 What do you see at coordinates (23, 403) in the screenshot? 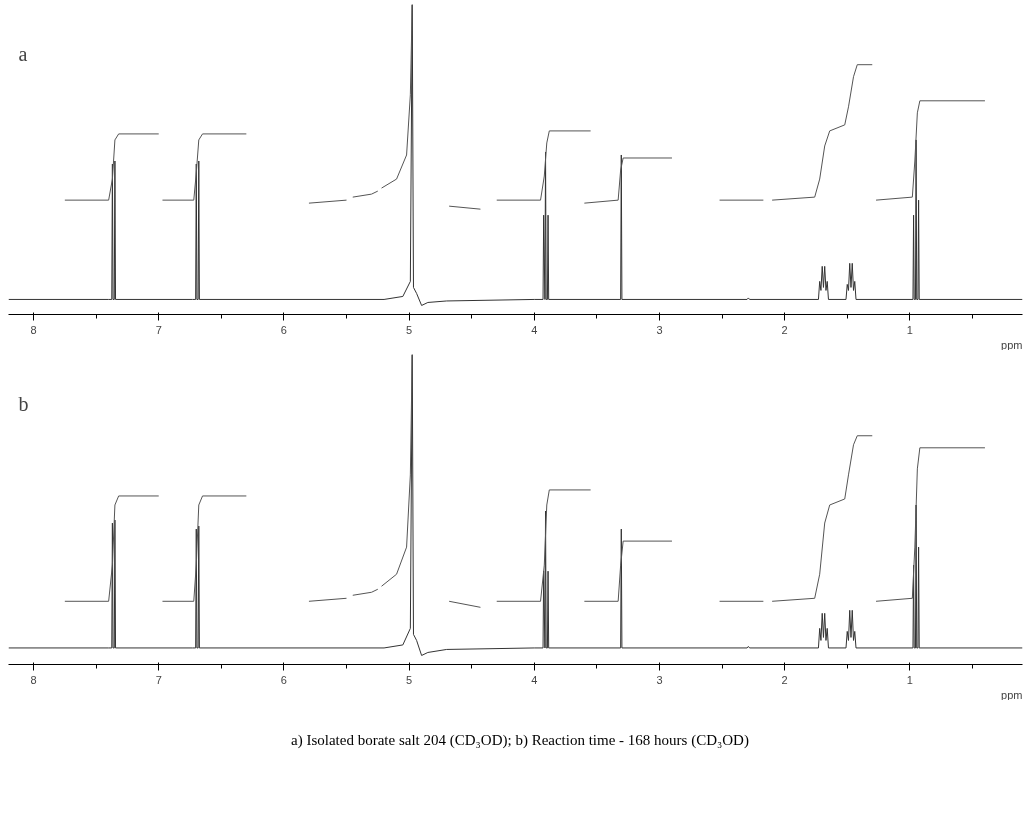
I see `text: b` at bounding box center [23, 403].